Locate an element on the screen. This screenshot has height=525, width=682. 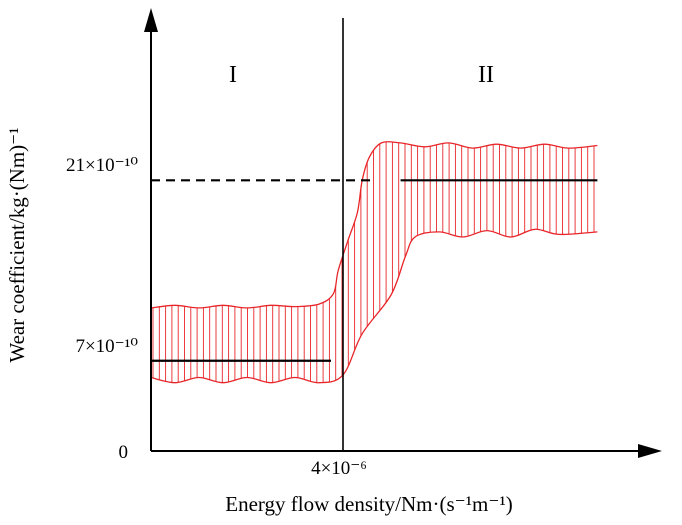
x-axis-arrow is located at coordinates (650, 451).